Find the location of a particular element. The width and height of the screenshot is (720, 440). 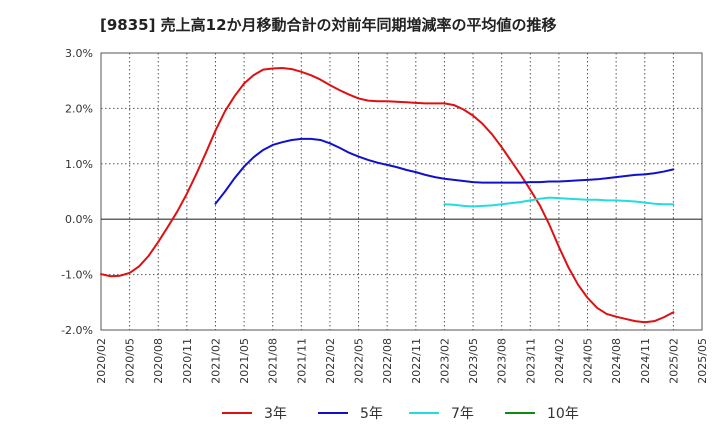

legend: 3年 5年 7年 10年 is located at coordinates (400, 414).